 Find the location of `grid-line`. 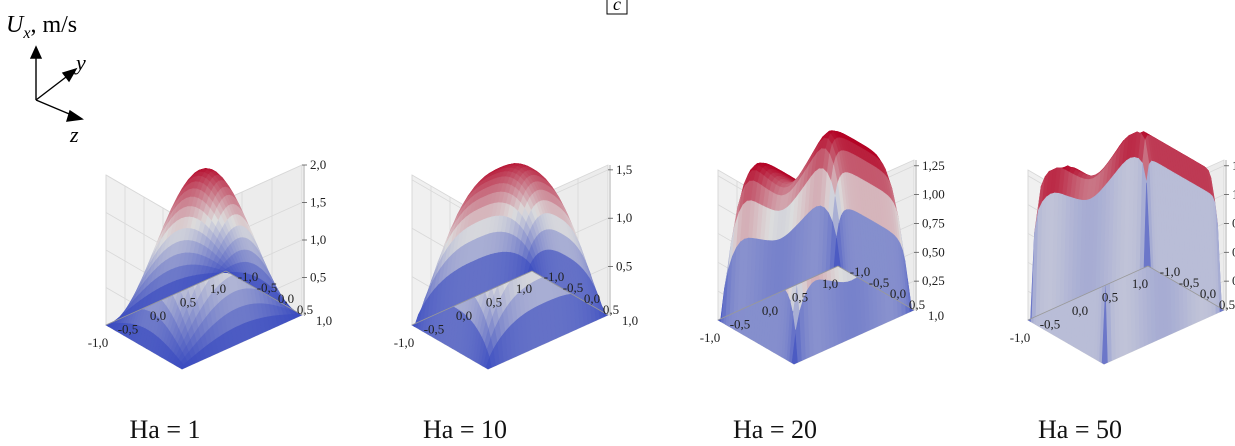

grid-line is located at coordinates (144, 197).